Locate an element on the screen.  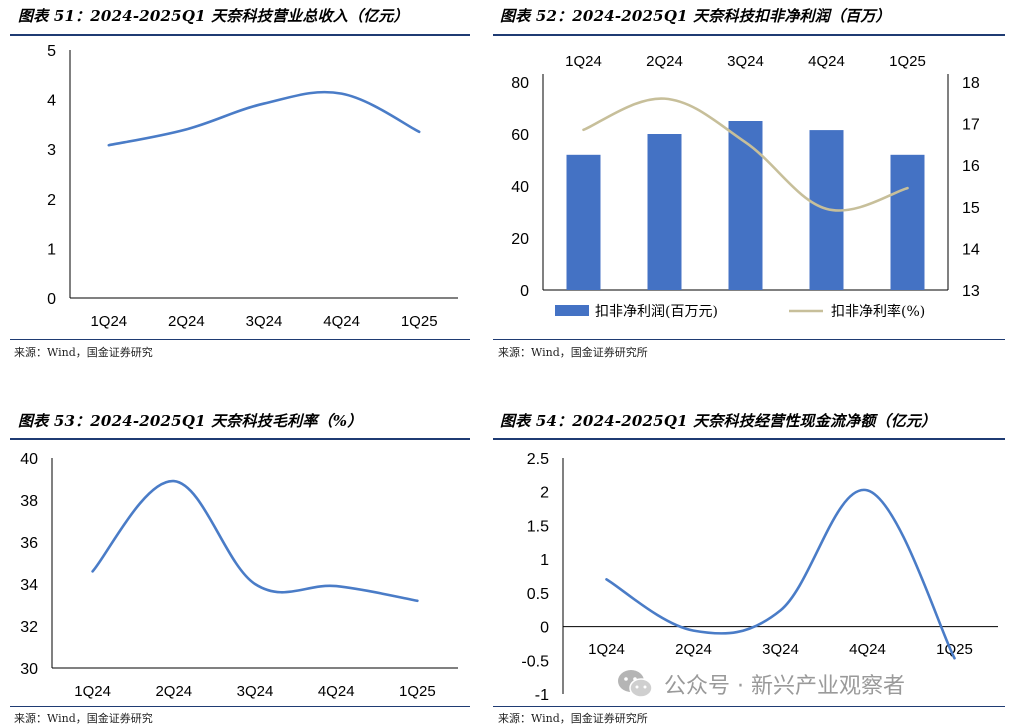
gross-margin-line-chart: 30 32 34 36 38 40 1Q24 2Q24 3Q24 4Q24 1Q25 is located at coordinates (239, 575).